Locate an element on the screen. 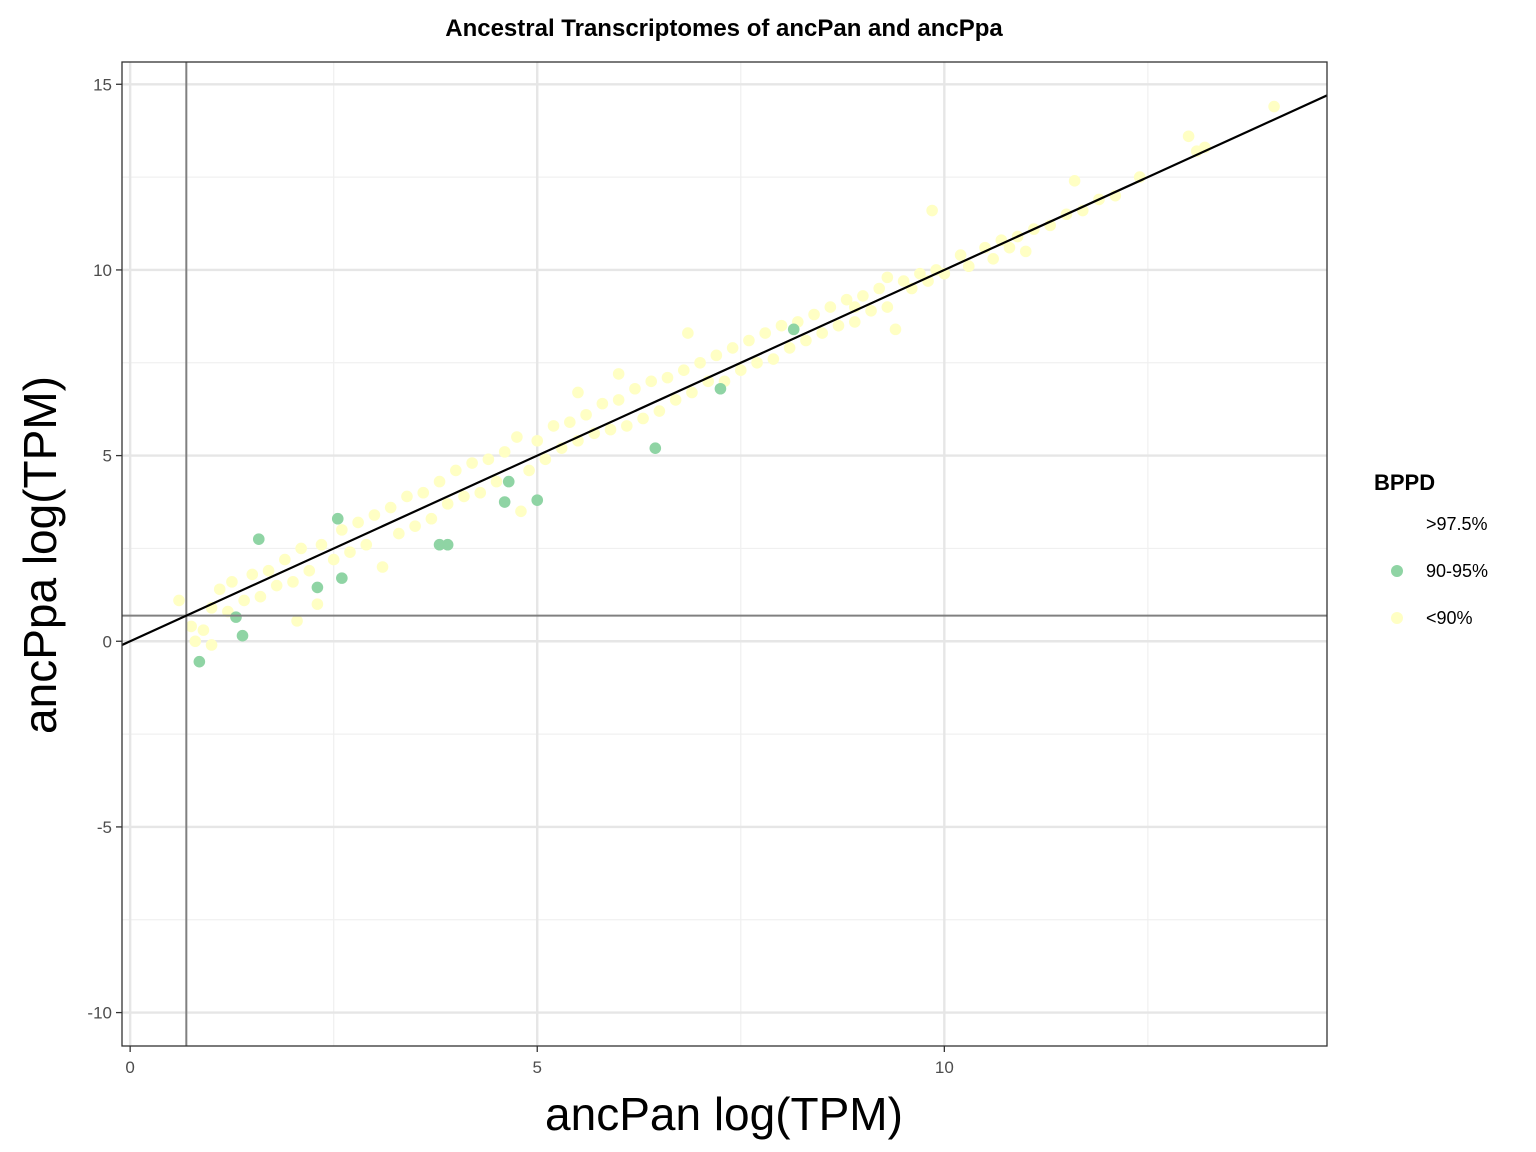  legend-label: <90% is located at coordinates (1449, 618).